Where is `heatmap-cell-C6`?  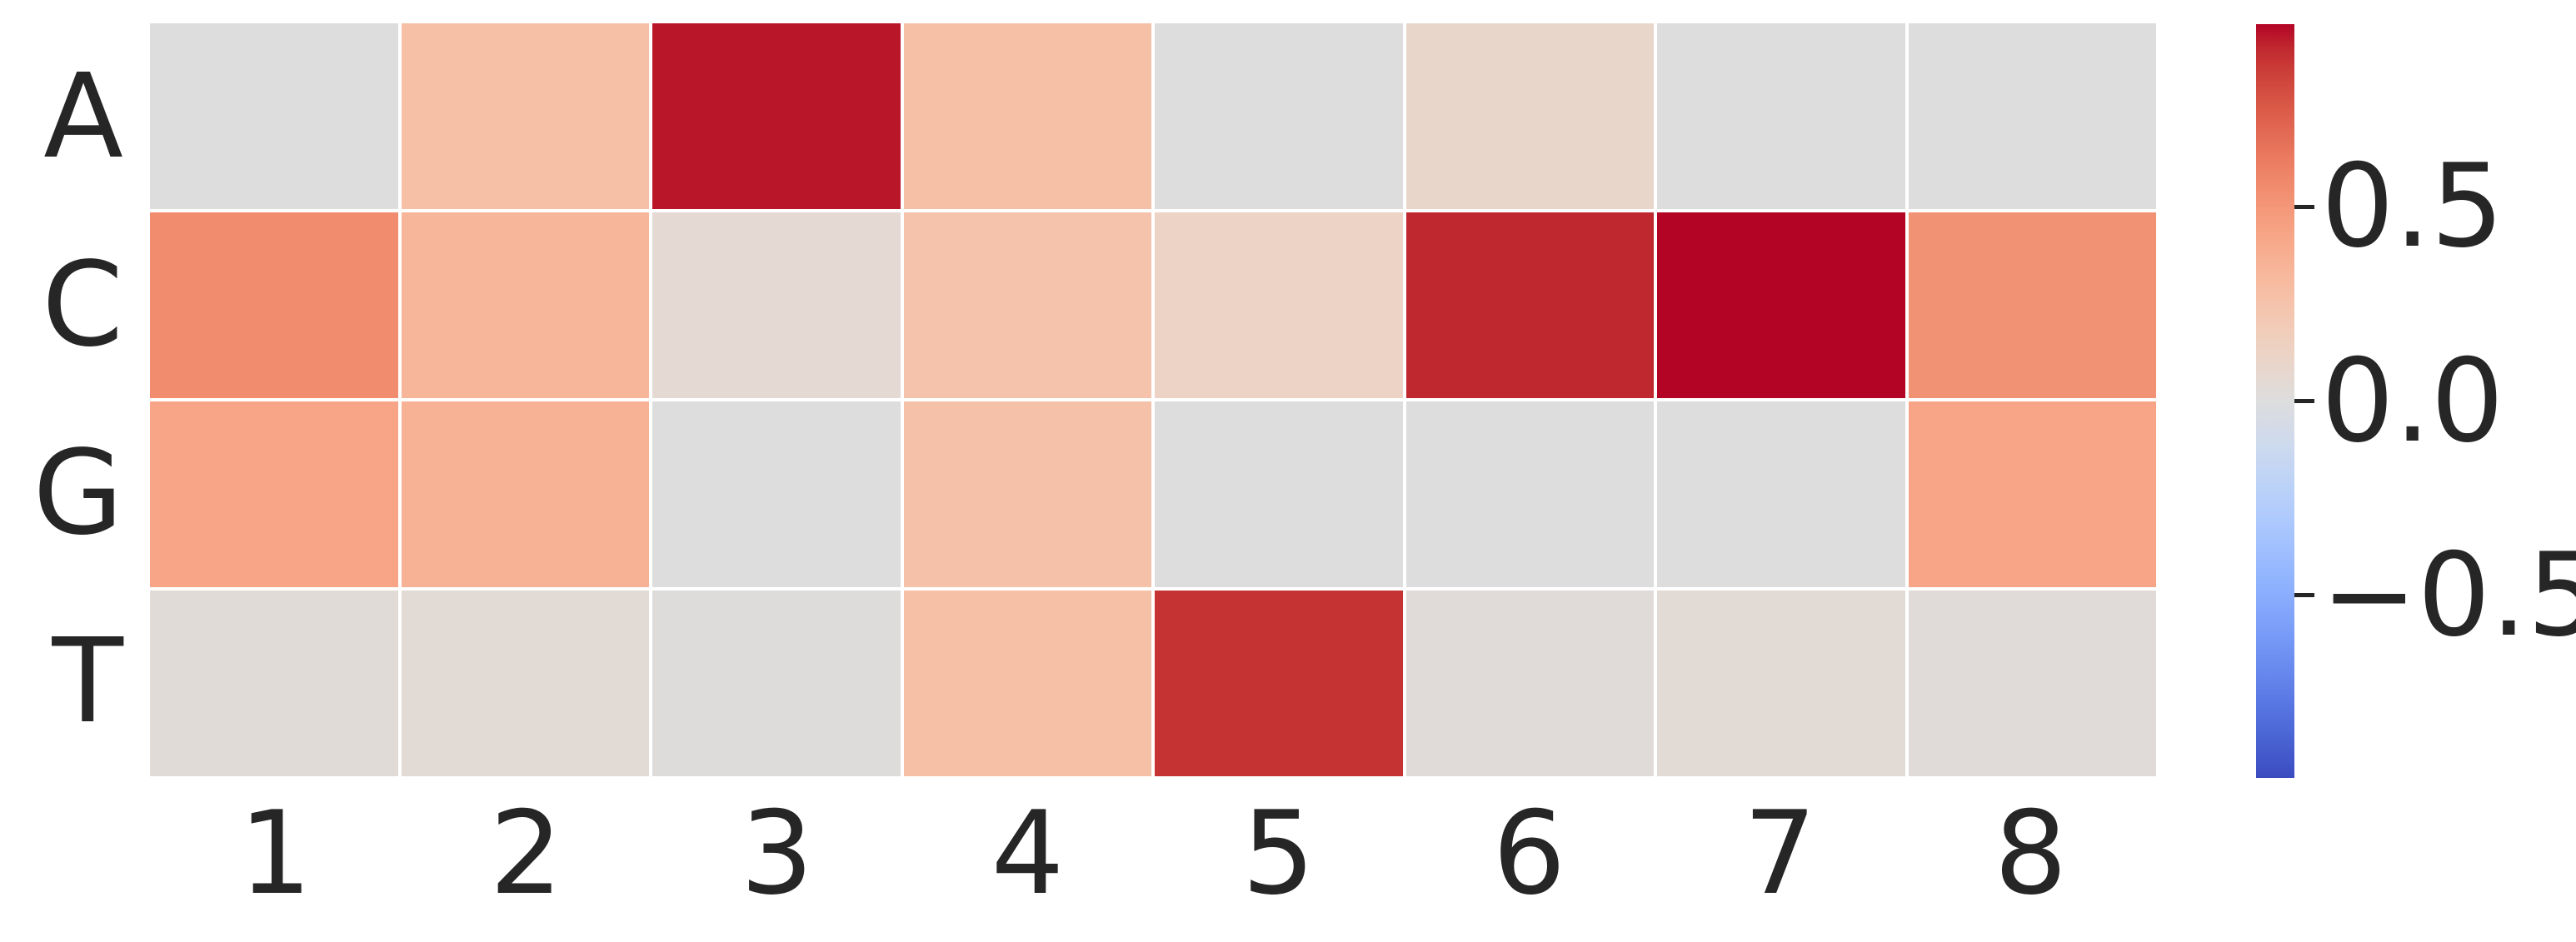 heatmap-cell-C6 is located at coordinates (1529, 305).